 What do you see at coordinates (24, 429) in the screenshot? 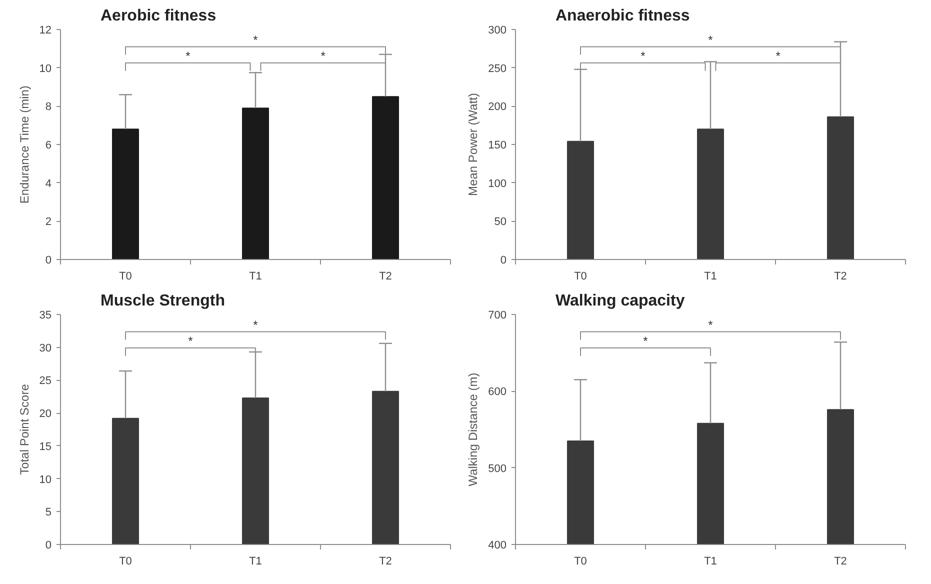
I see `y-axis-title: Total Point Score` at bounding box center [24, 429].